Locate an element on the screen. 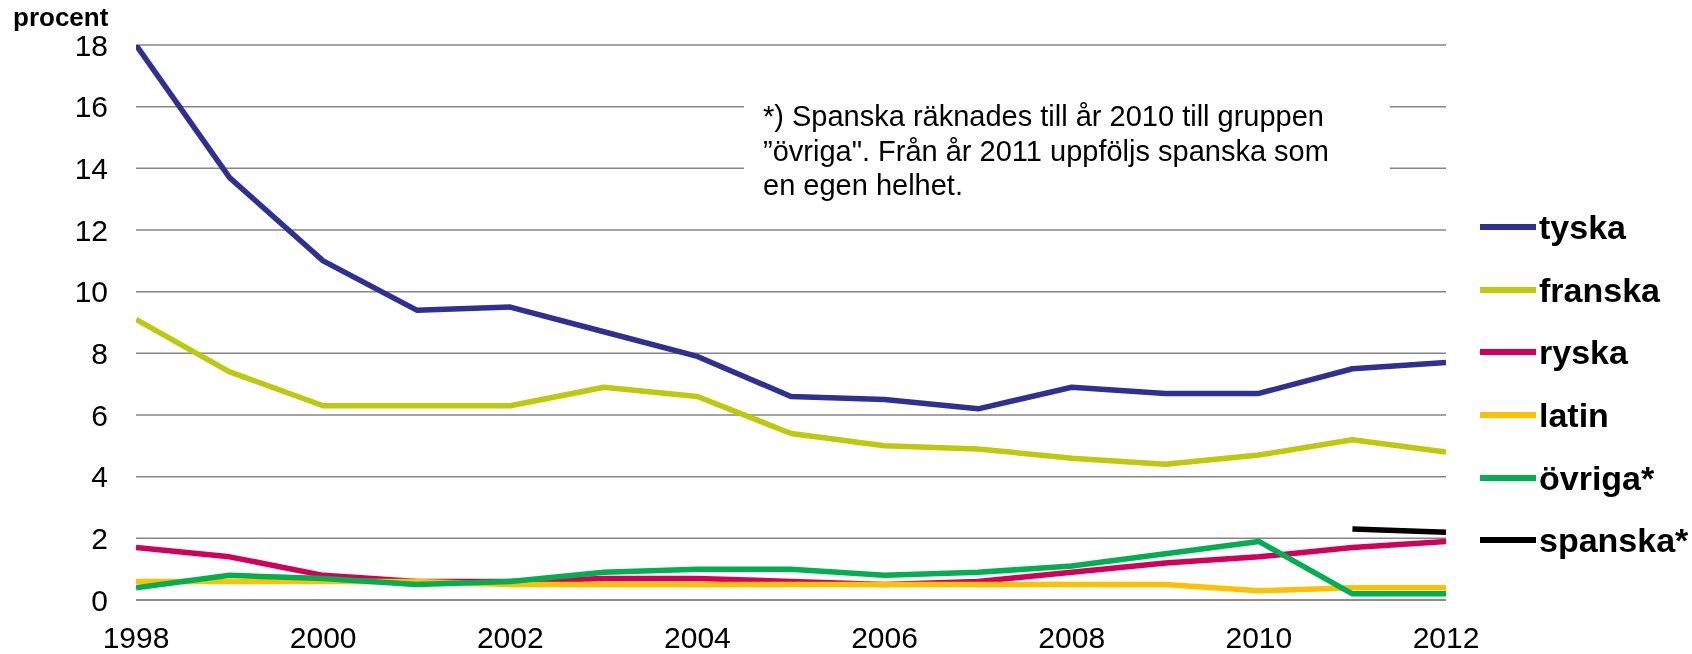  x-tick-label: 1998 is located at coordinates (136, 637).